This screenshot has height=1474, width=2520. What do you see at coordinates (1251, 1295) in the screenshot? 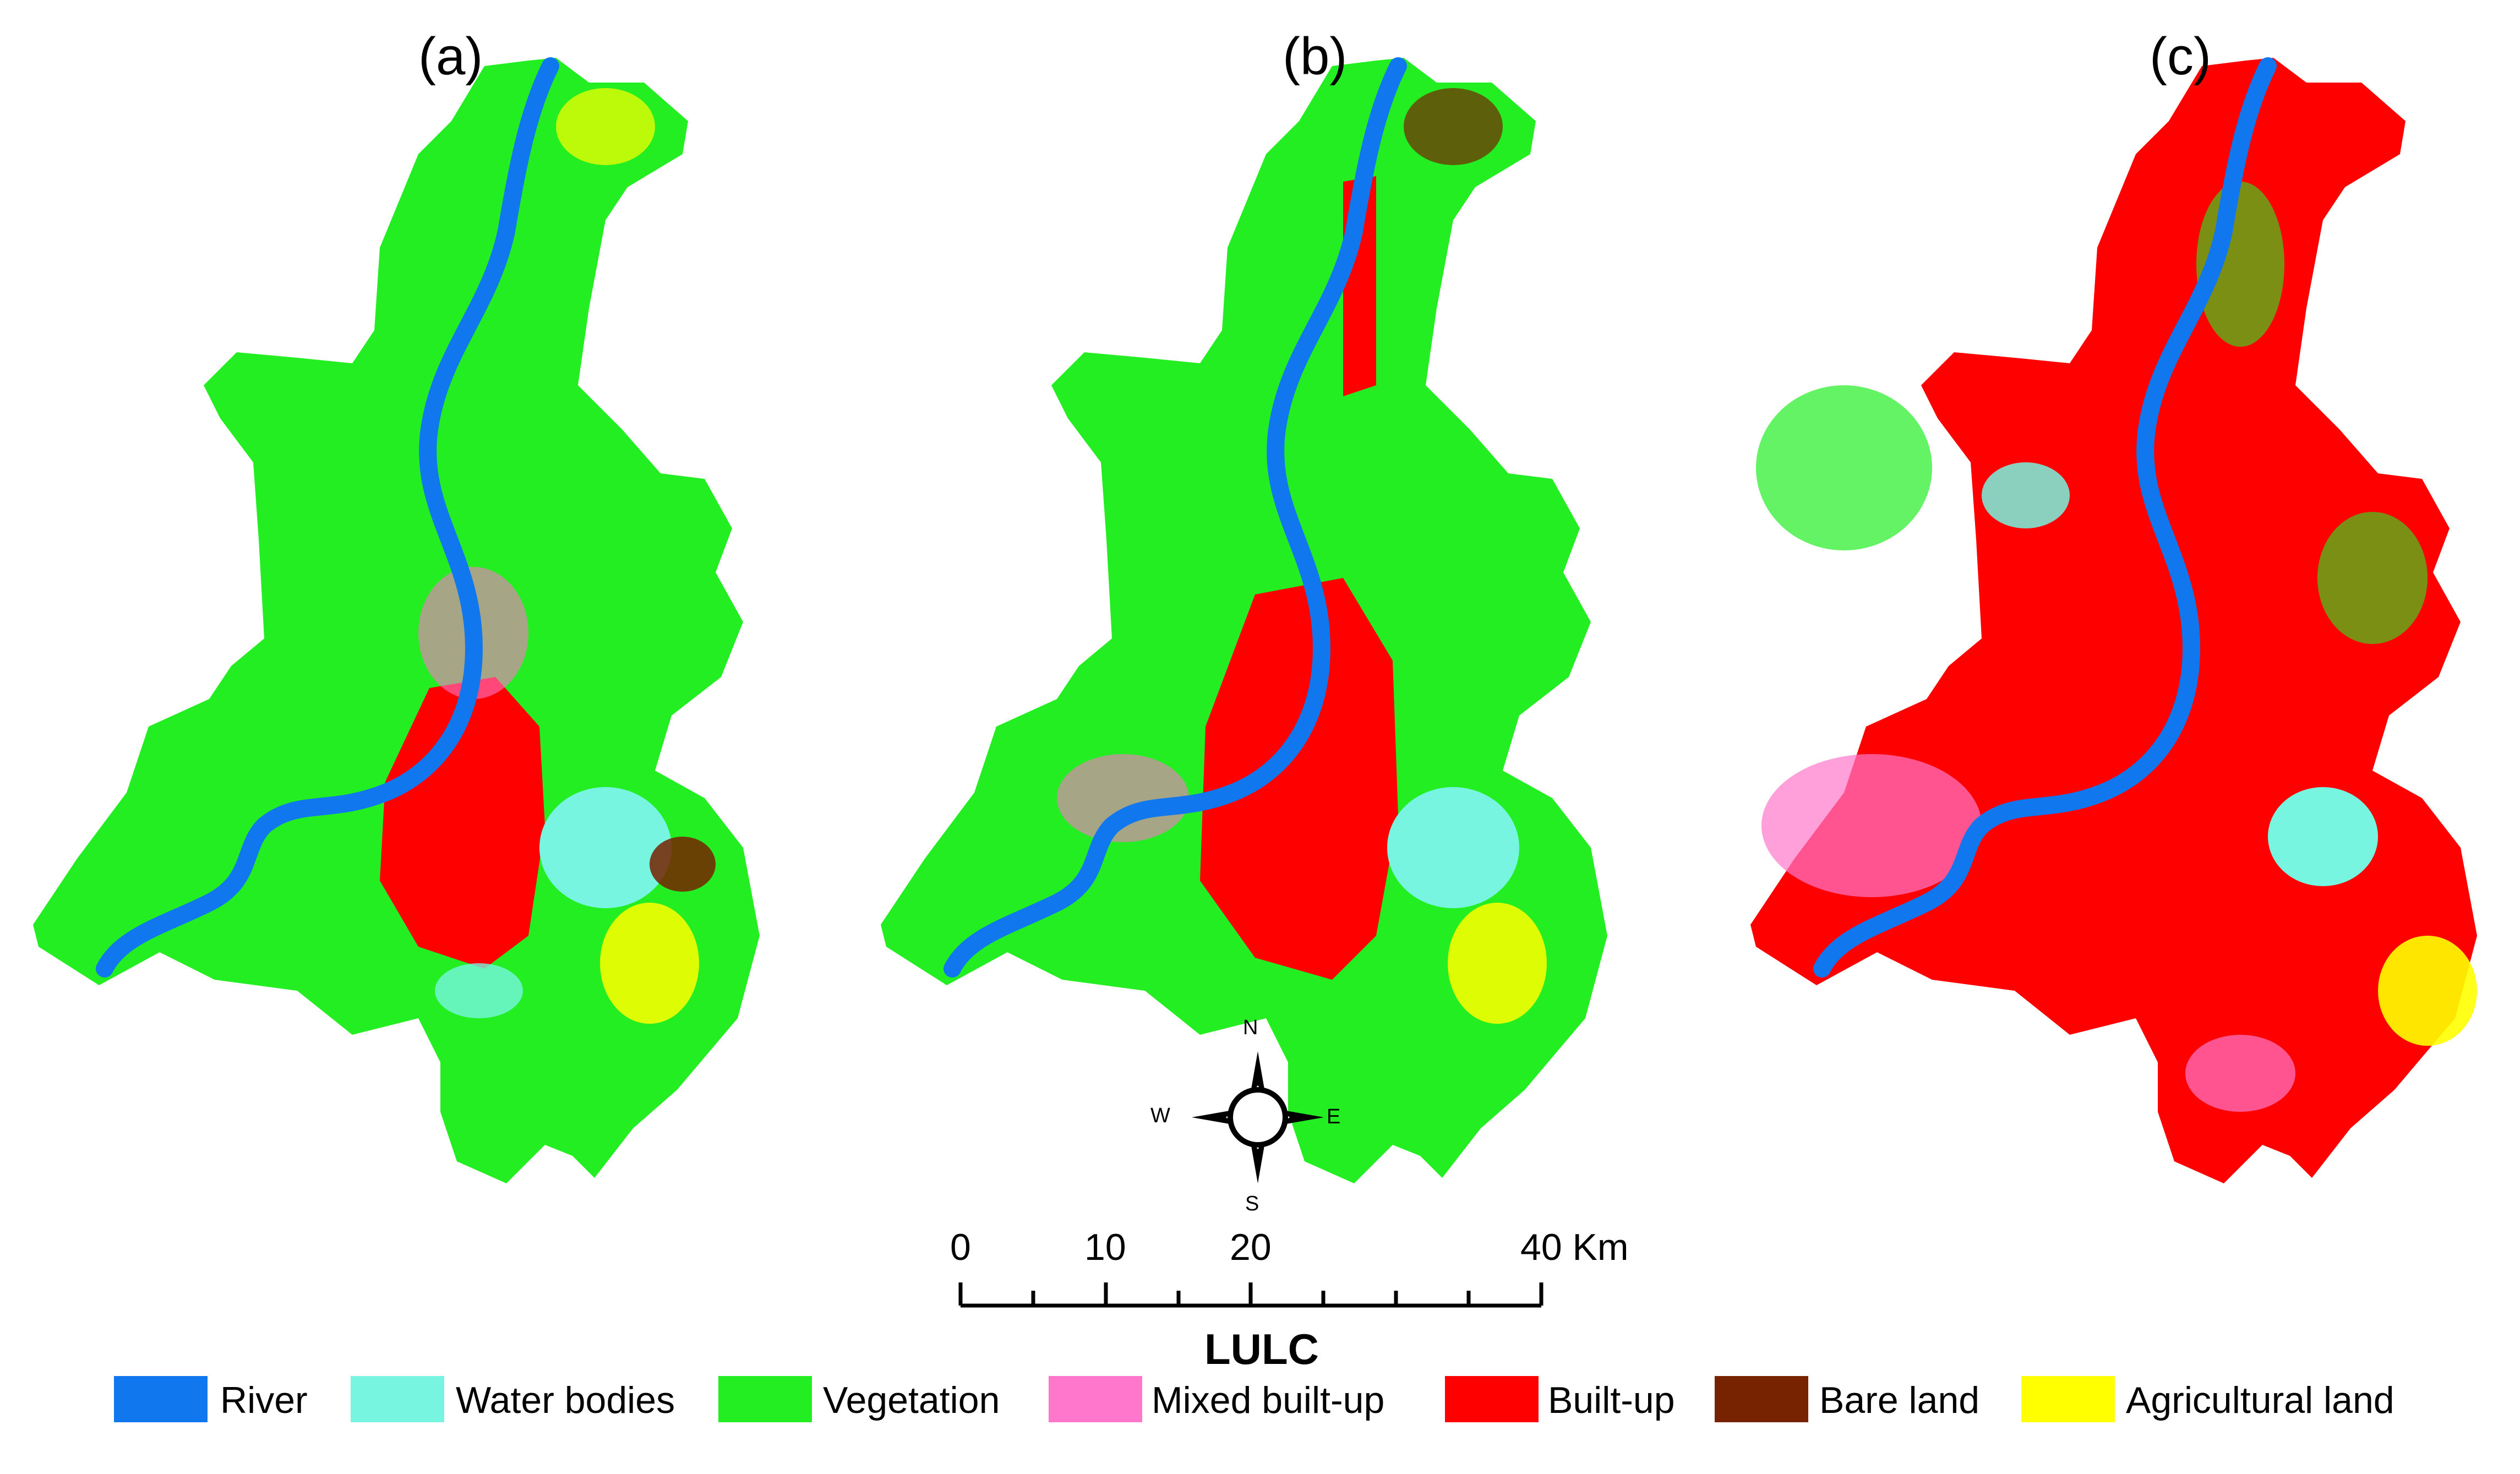
I see `scale-bar` at bounding box center [1251, 1295].